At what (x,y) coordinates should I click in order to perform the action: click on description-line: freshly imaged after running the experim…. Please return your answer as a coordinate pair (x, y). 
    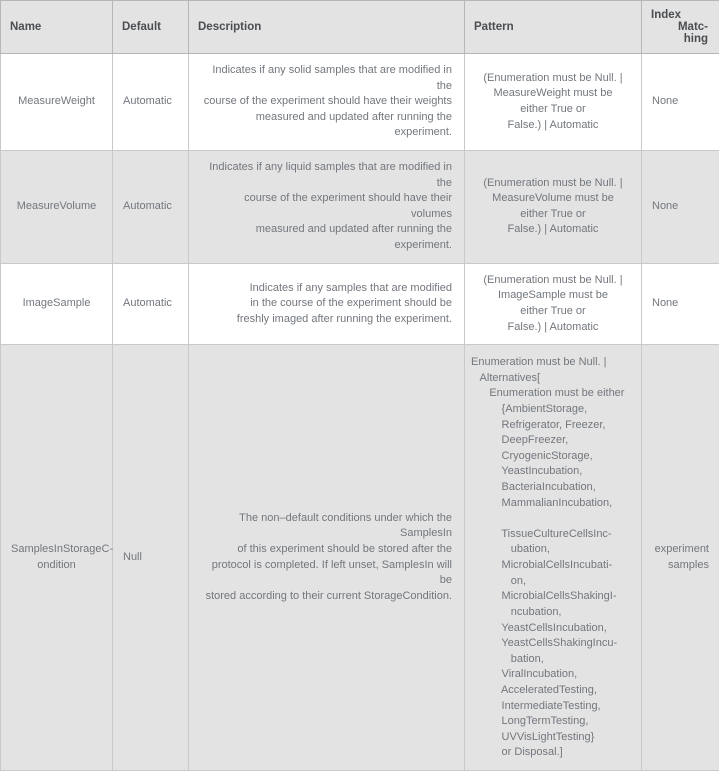
    Looking at the image, I should click on (327, 320).